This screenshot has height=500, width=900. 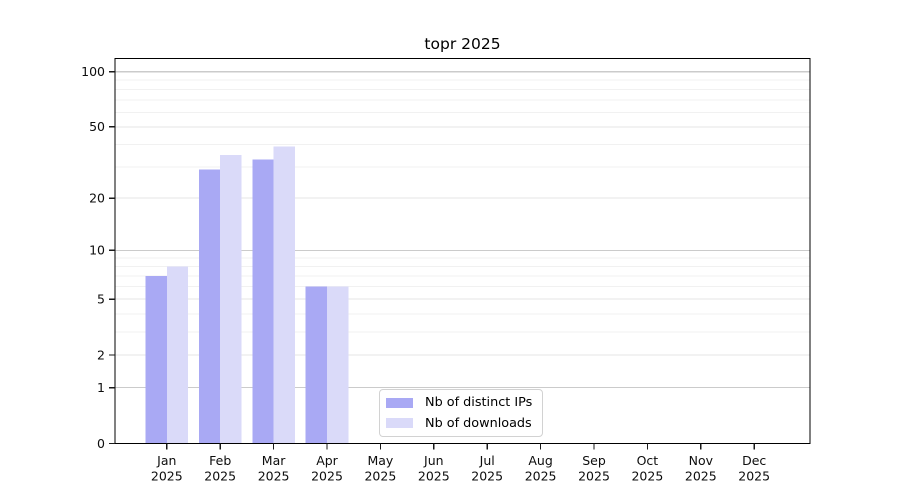 I want to click on y-tick-label: 10, so click(x=97, y=250).